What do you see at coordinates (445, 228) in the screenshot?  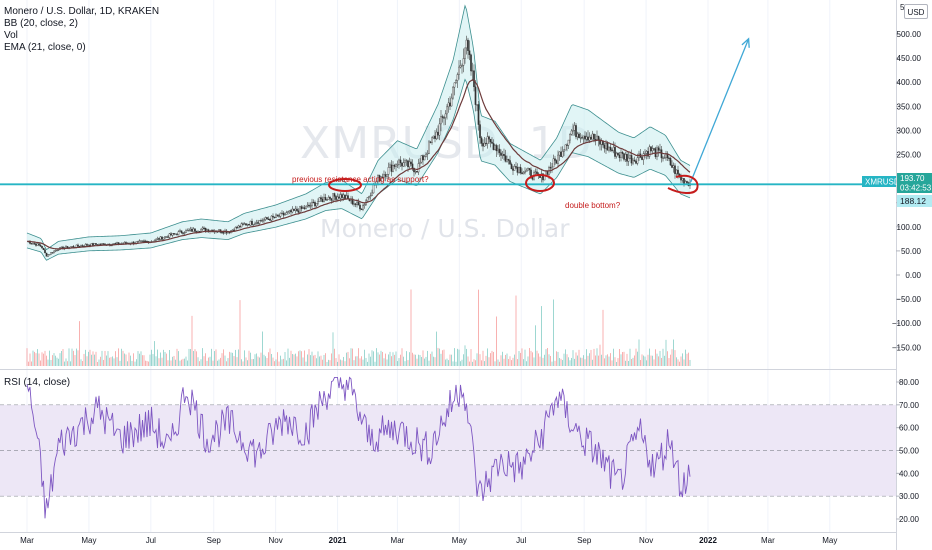 I see `watermark-name: Monero / U.S. Dollar` at bounding box center [445, 228].